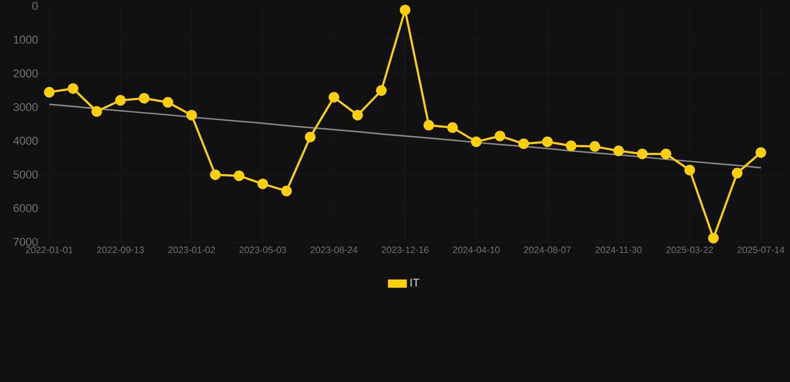 The height and width of the screenshot is (382, 790). I want to click on x-tick-label: 2025-07-14, so click(761, 250).